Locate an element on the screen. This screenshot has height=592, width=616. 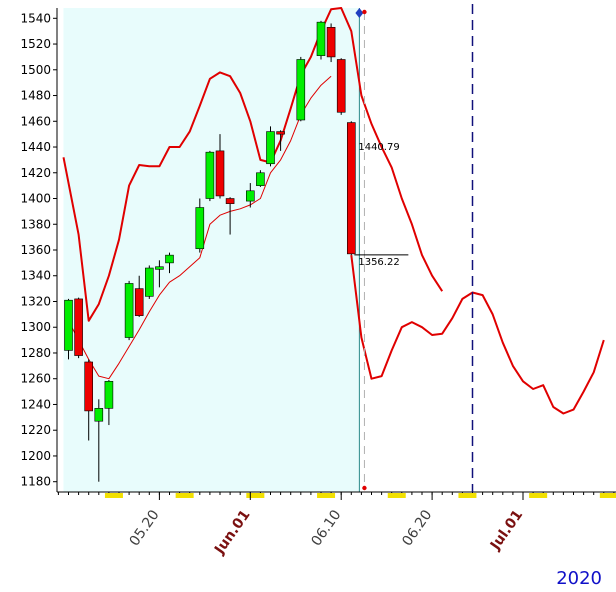
projection-line is located at coordinates (477, 334).